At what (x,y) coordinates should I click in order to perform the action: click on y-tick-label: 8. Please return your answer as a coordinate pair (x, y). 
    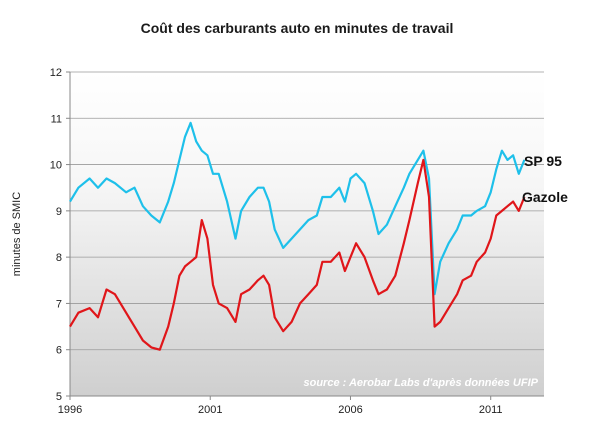
    Looking at the image, I should click on (59, 258).